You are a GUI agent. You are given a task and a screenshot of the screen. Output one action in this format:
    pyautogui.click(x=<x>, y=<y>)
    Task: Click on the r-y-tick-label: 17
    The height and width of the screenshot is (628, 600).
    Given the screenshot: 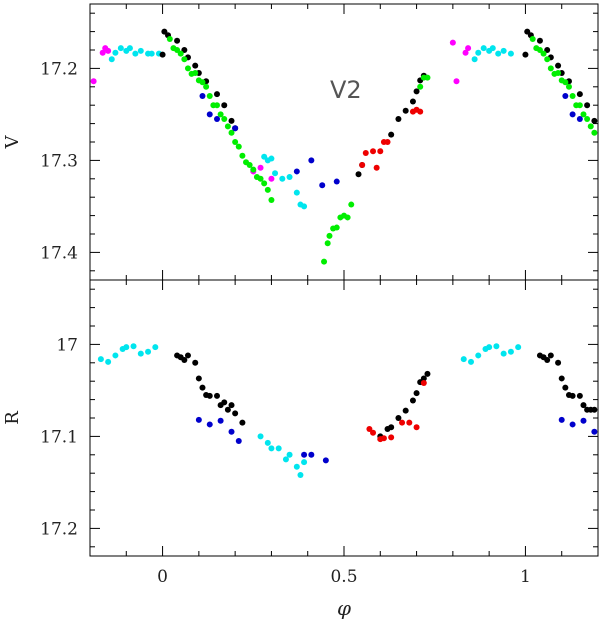 What is the action you would take?
    pyautogui.click(x=67, y=345)
    